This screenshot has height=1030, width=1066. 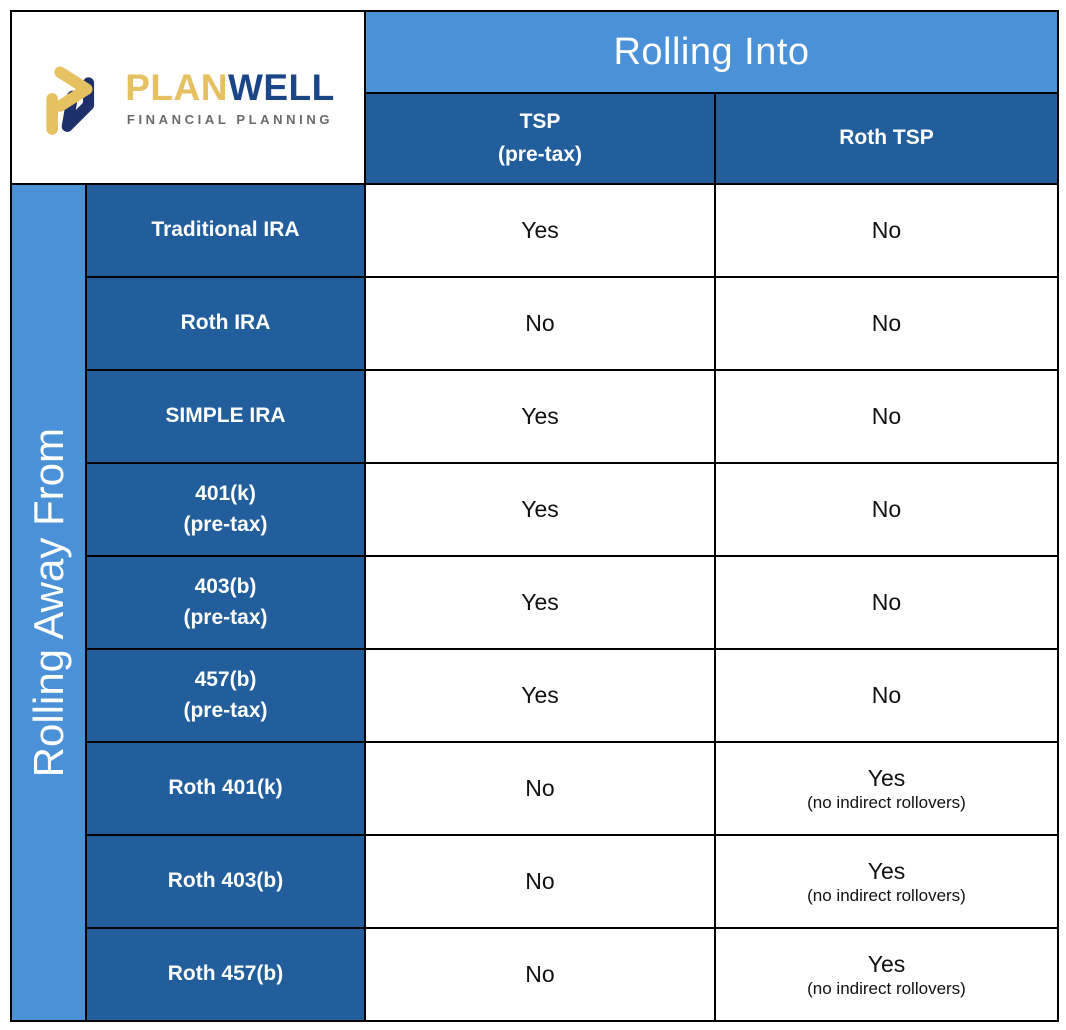 I want to click on row-group-header-text: Rolling Away From, so click(x=48, y=602).